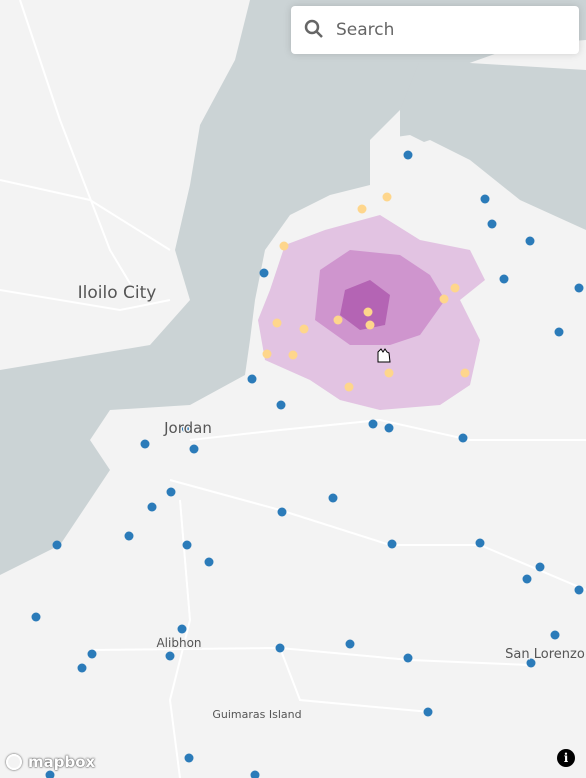 The image size is (586, 778). I want to click on logo-mark, so click(14, 762).